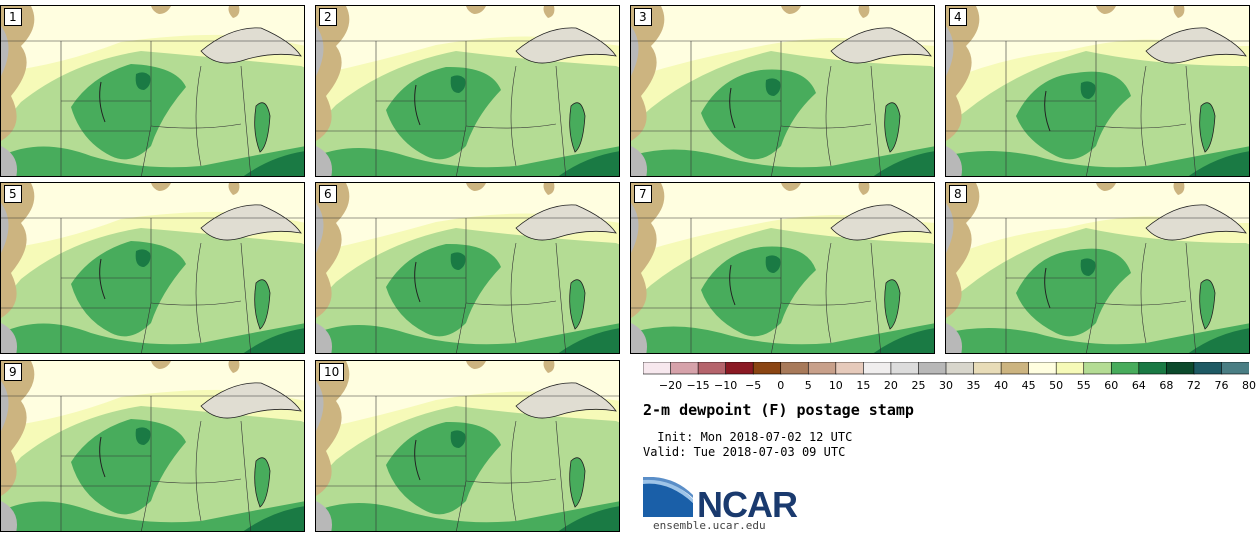 This screenshot has width=1260, height=533. Describe the element at coordinates (1249, 385) in the screenshot. I see `colorbar-tick-label: 80` at that location.